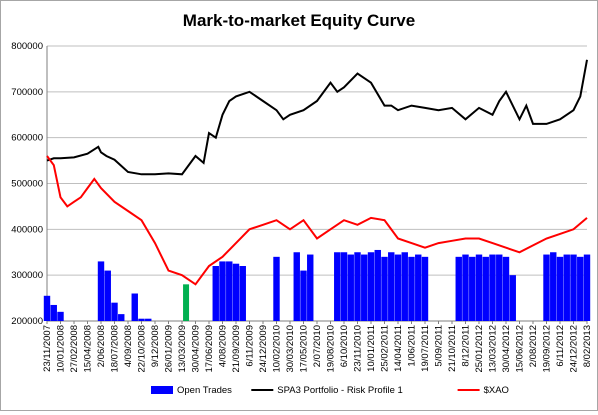  Describe the element at coordinates (27, 229) in the screenshot. I see `y-tick-label: 400000` at that location.